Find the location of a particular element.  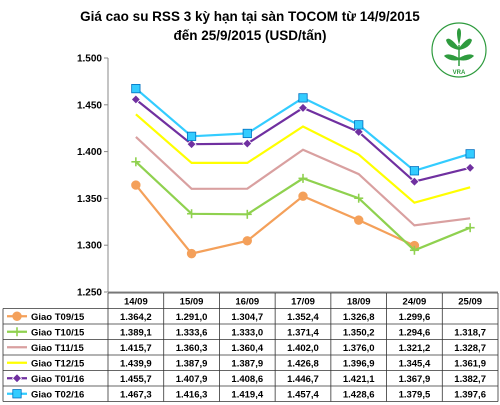

table-cell-value: 1.361,9 is located at coordinates (470, 363).